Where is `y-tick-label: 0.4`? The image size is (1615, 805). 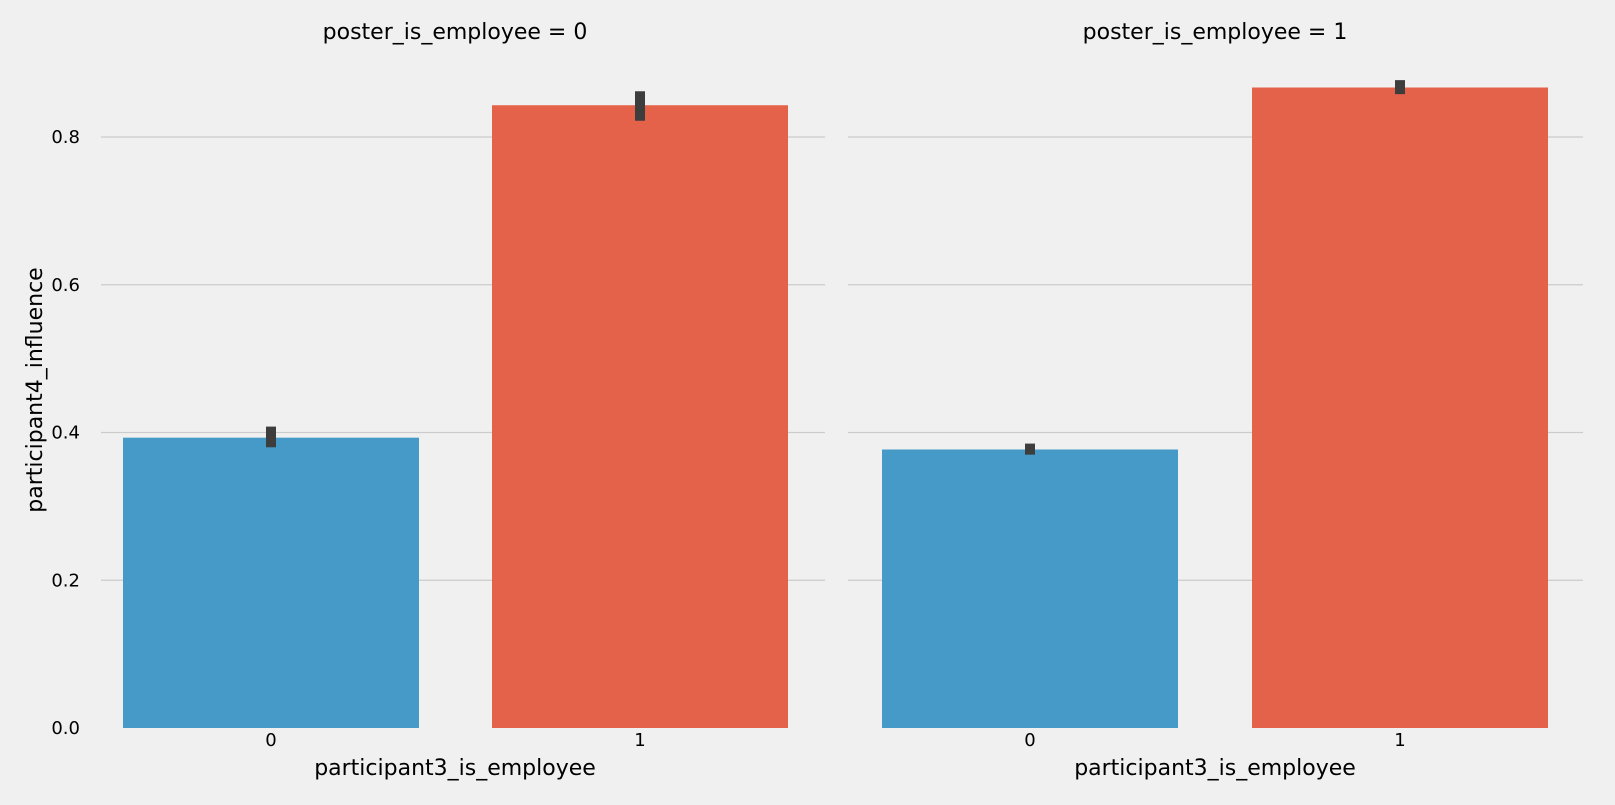 y-tick-label: 0.4 is located at coordinates (65, 433).